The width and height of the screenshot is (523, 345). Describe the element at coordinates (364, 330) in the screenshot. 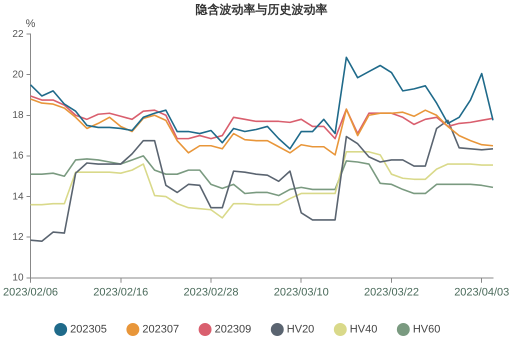

I see `legend-label: HV40` at that location.